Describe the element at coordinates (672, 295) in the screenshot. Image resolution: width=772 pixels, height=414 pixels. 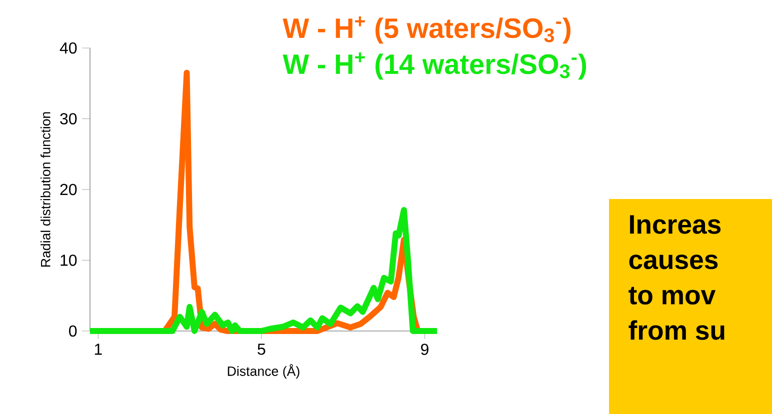
I see `text: to mov` at that location.